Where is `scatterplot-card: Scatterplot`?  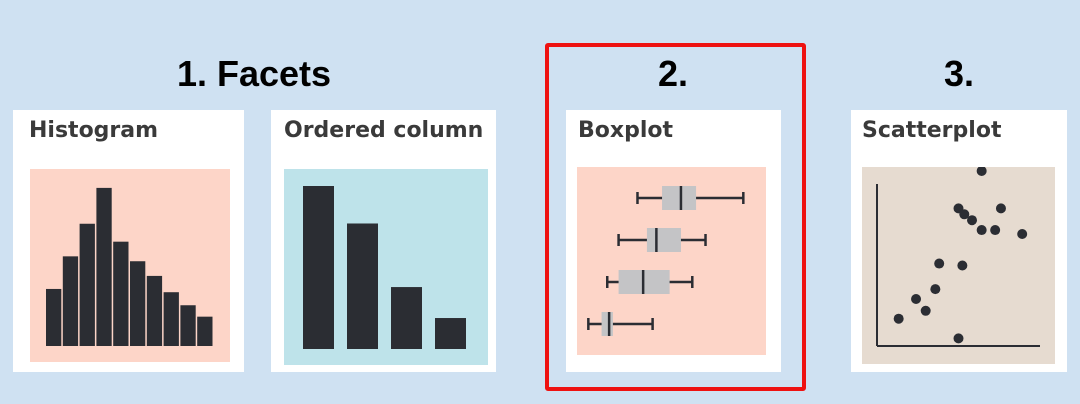
scatterplot-card: Scatterplot is located at coordinates (959, 241).